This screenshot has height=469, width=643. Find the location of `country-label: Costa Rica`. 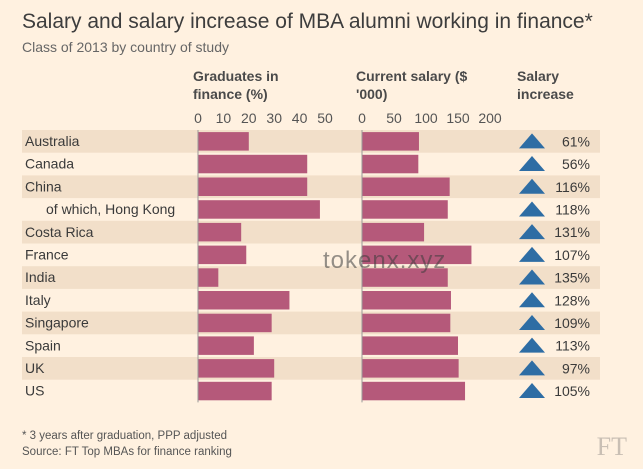

country-label: Costa Rica is located at coordinates (59, 232).